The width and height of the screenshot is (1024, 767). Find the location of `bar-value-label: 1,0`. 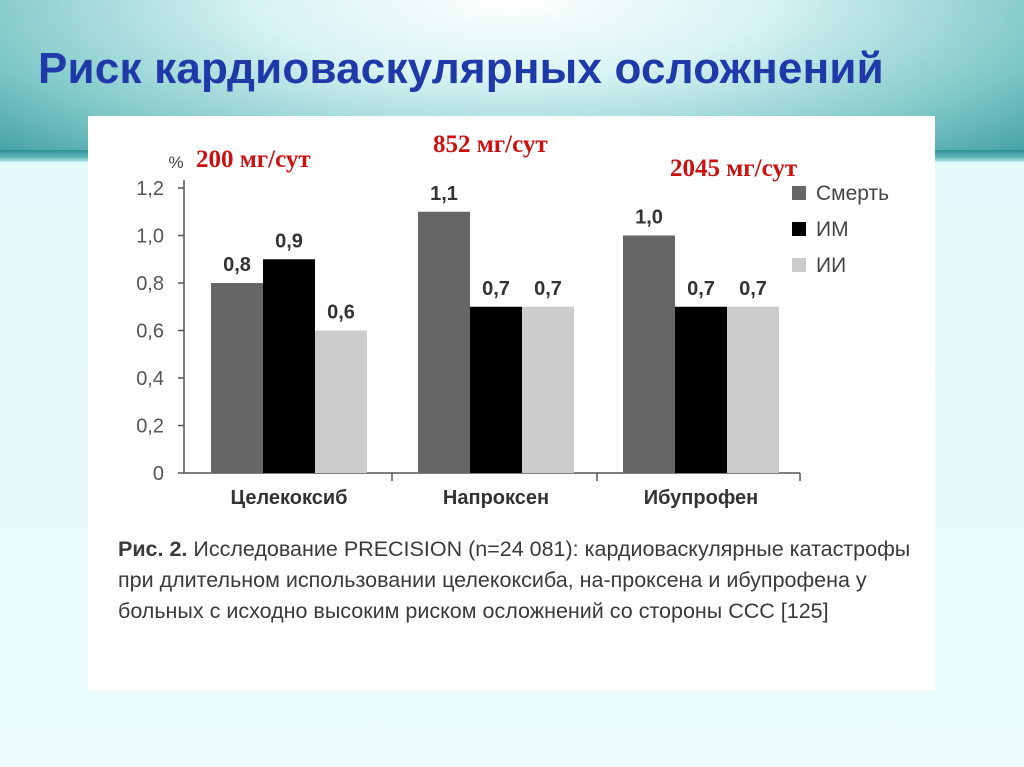

bar-value-label: 1,0 is located at coordinates (649, 218).